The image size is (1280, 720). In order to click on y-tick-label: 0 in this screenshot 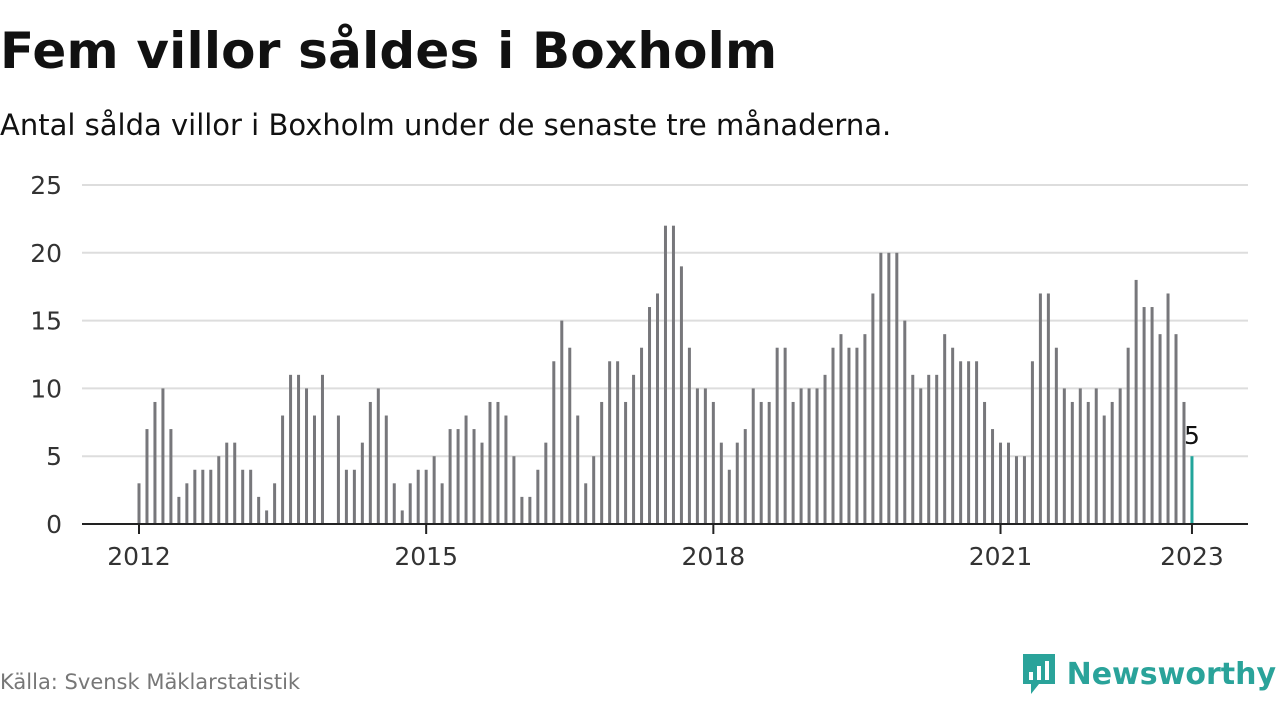, I will do `click(54, 524)`.